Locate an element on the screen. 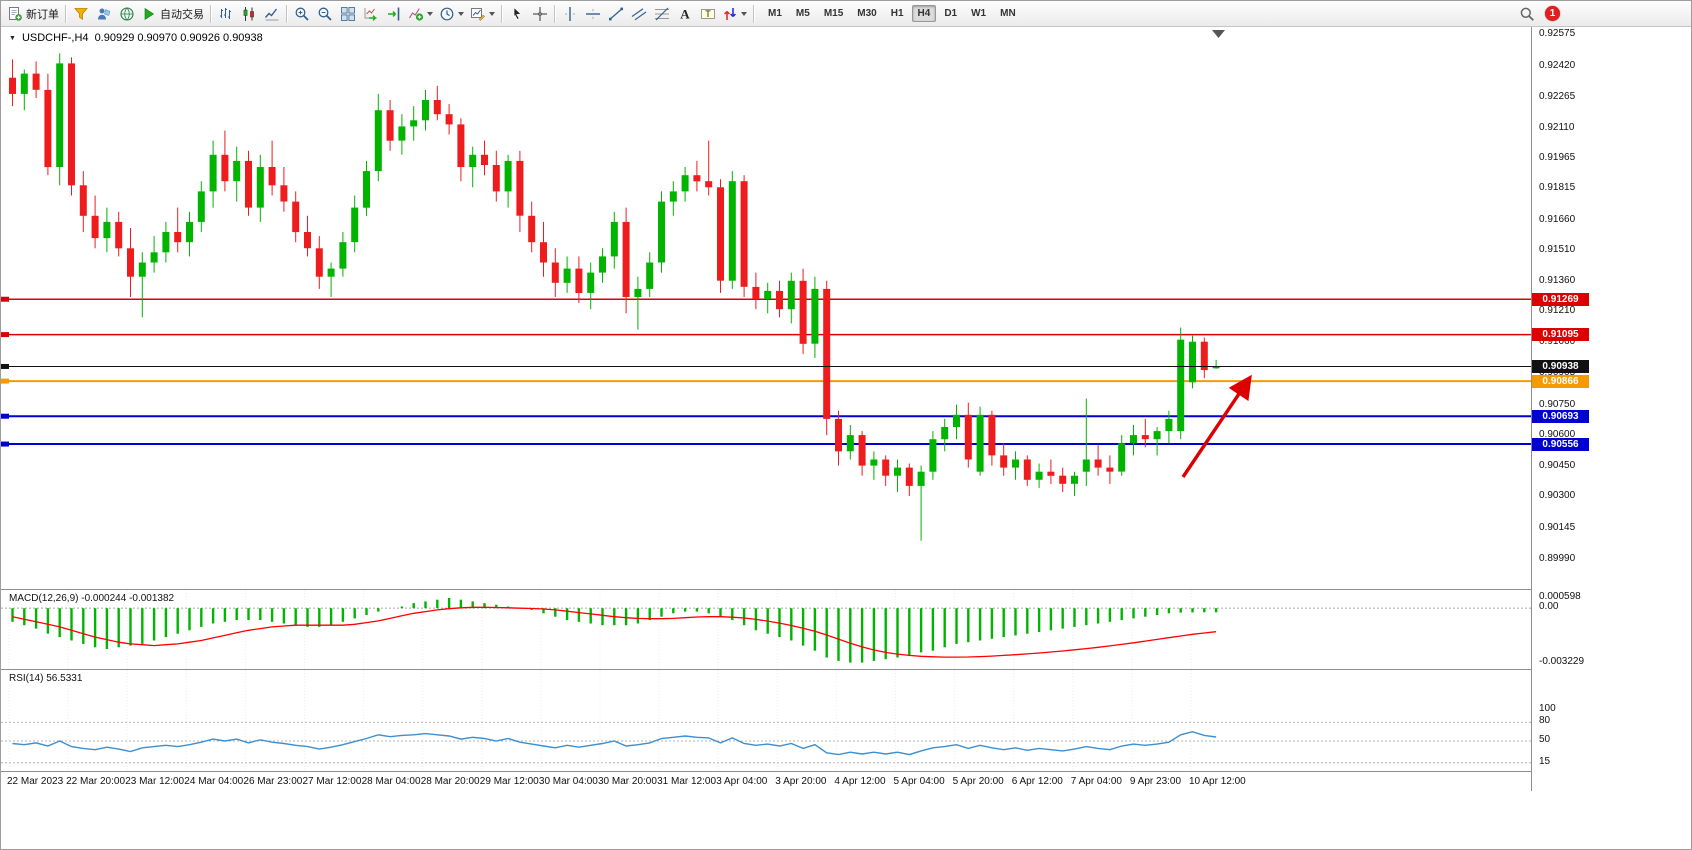  timeframe-h1-button: H1 is located at coordinates (897, 13).